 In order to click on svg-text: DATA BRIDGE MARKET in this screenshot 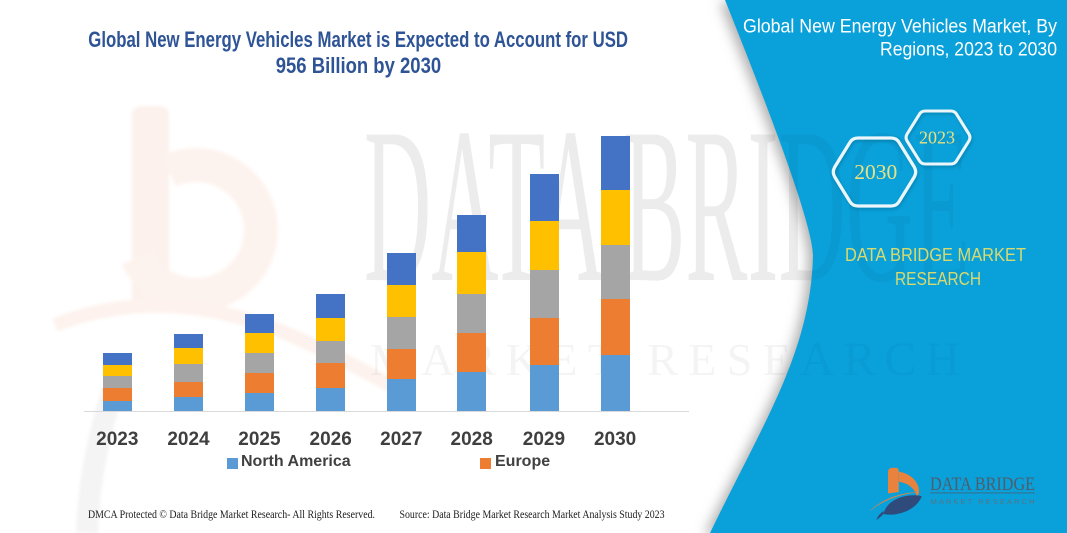, I will do `click(935, 255)`.